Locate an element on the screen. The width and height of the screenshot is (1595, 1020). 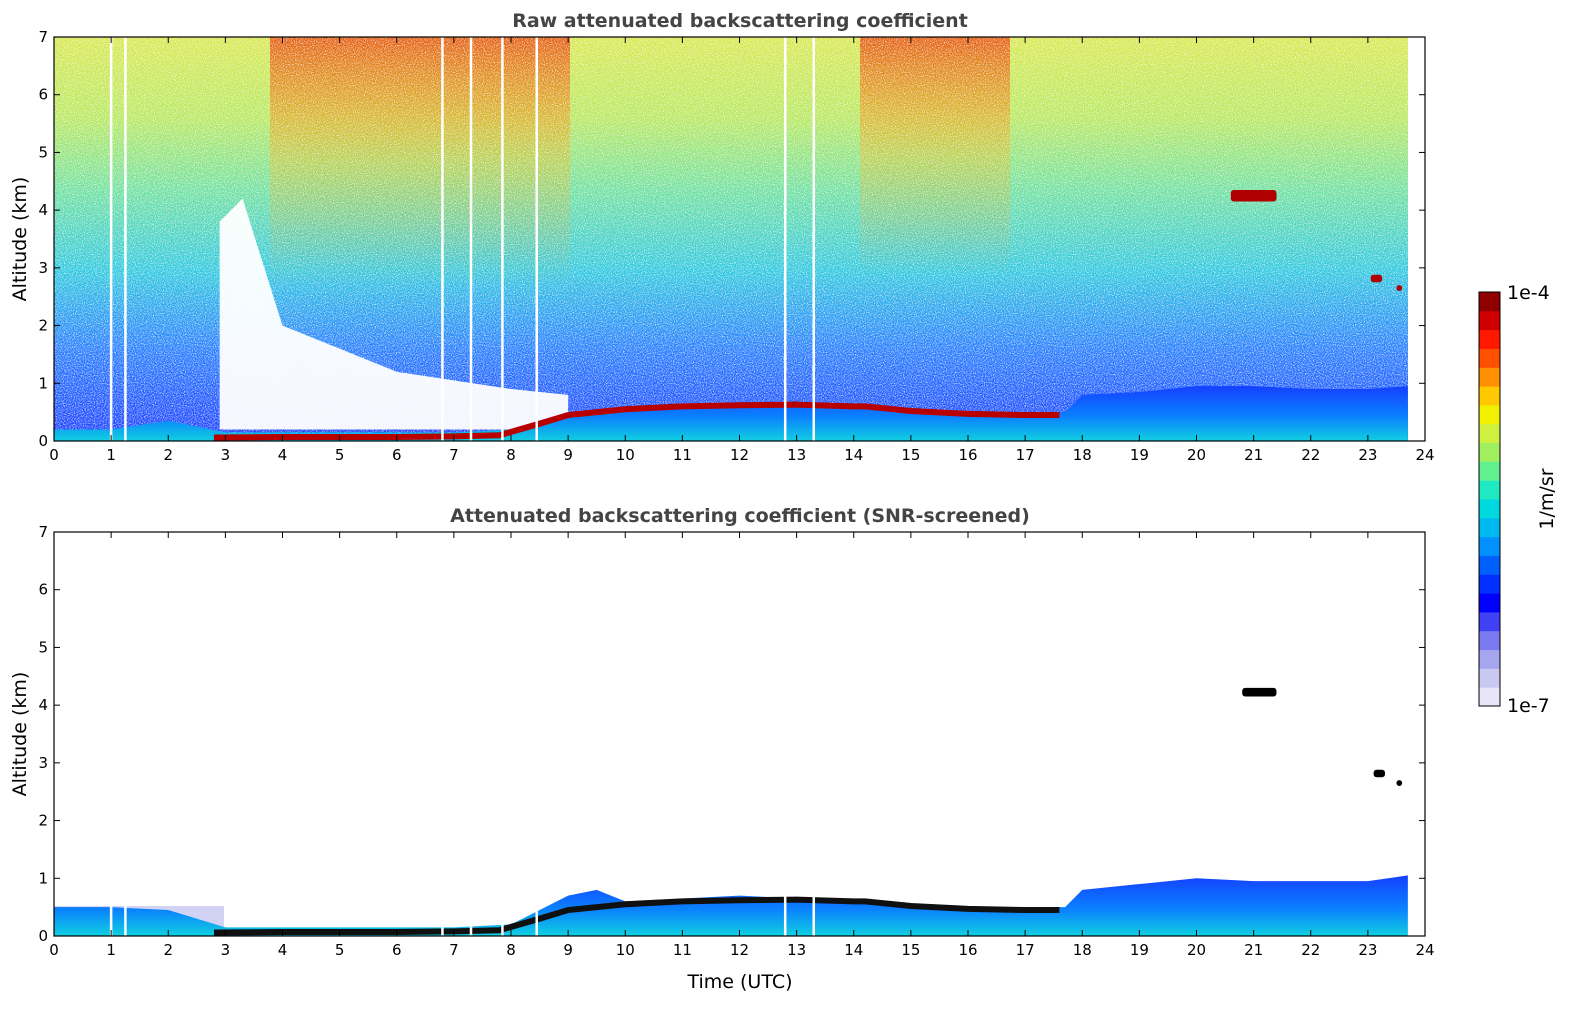
y-tick-label: 0 is located at coordinates (43, 441).